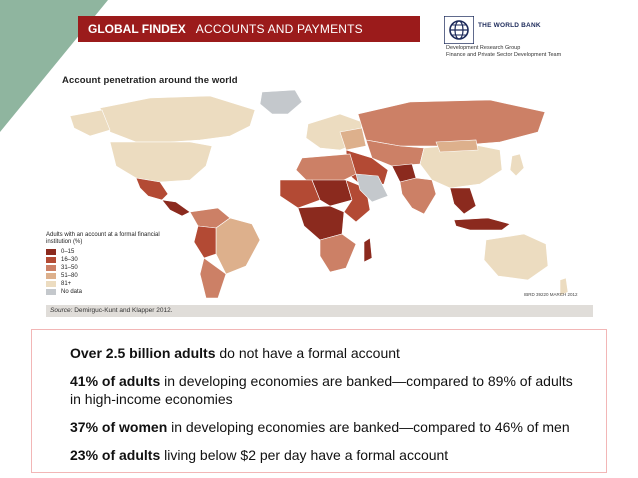 The height and width of the screenshot is (478, 638). What do you see at coordinates (61, 310) in the screenshot?
I see `source-label: Source:` at bounding box center [61, 310].